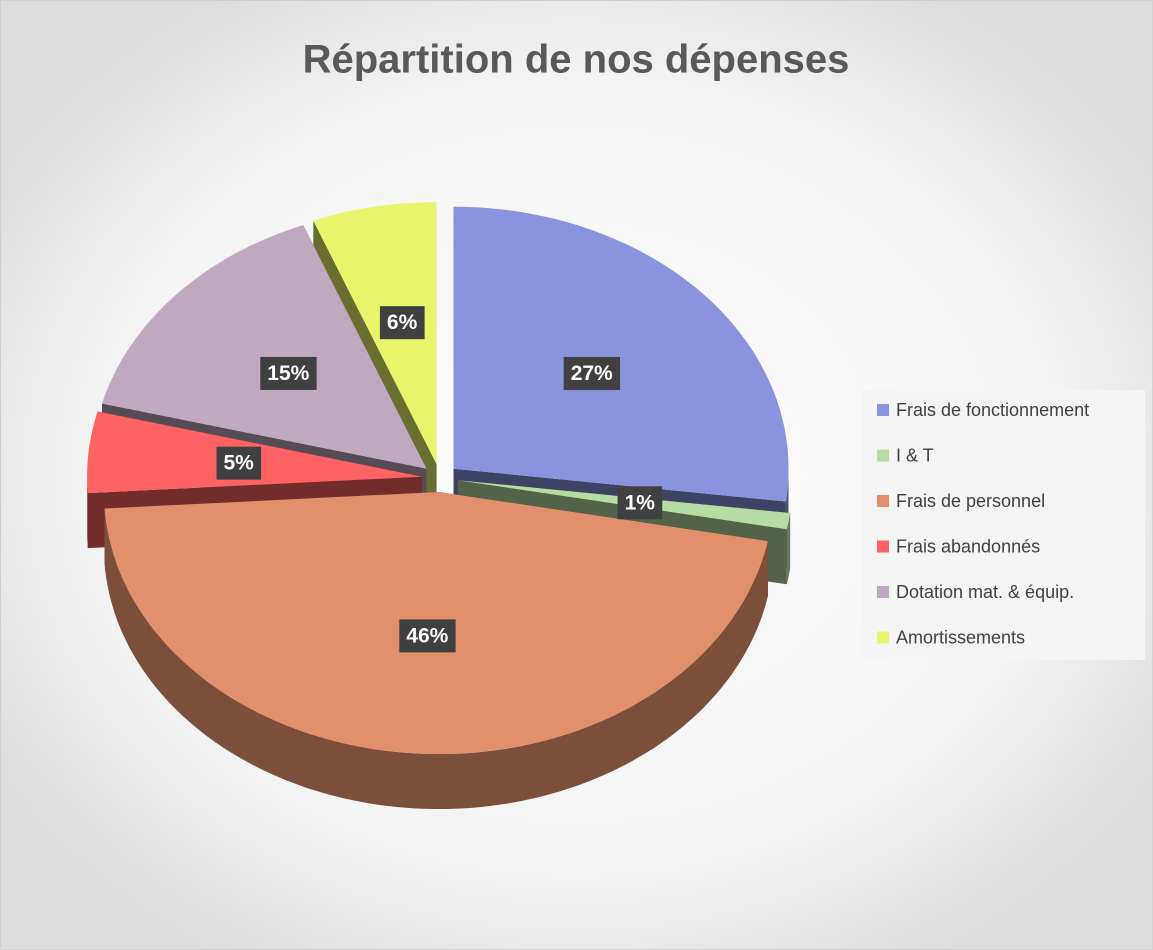  I want to click on data-label: 27%, so click(592, 373).